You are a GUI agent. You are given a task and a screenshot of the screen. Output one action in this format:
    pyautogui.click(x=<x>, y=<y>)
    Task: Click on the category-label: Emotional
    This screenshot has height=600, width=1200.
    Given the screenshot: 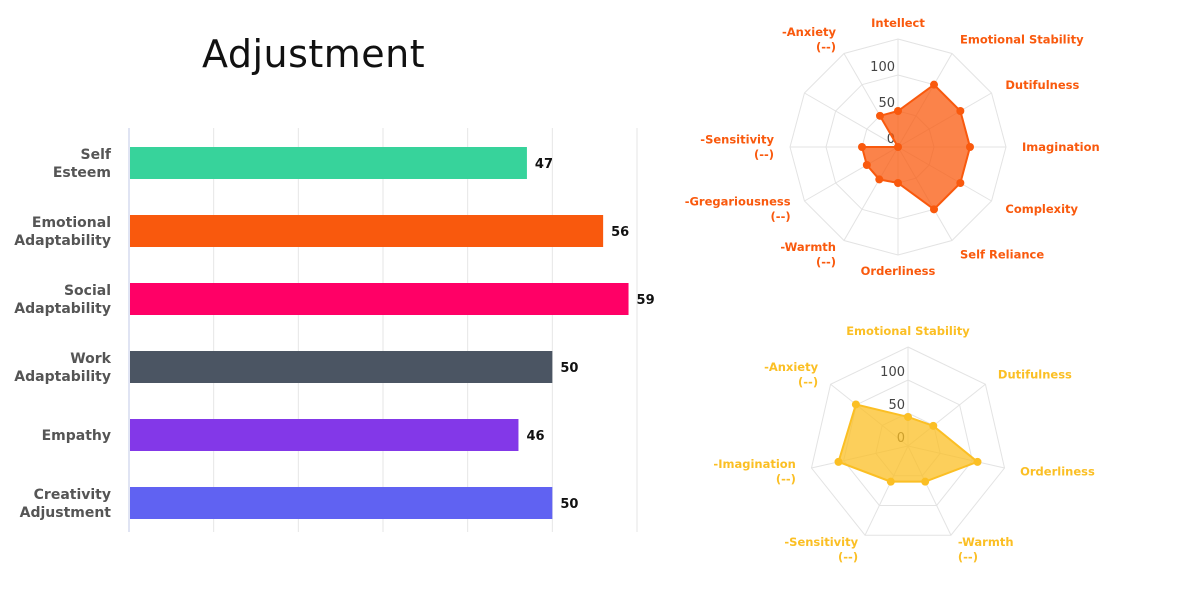 What is the action you would take?
    pyautogui.click(x=71, y=223)
    